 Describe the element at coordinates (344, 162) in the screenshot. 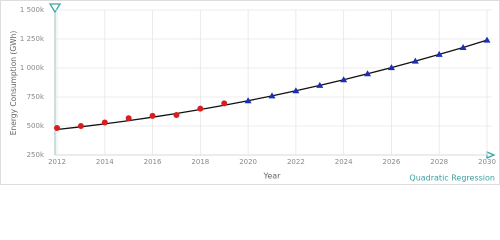

I see `x-tick-label: 2024` at that location.